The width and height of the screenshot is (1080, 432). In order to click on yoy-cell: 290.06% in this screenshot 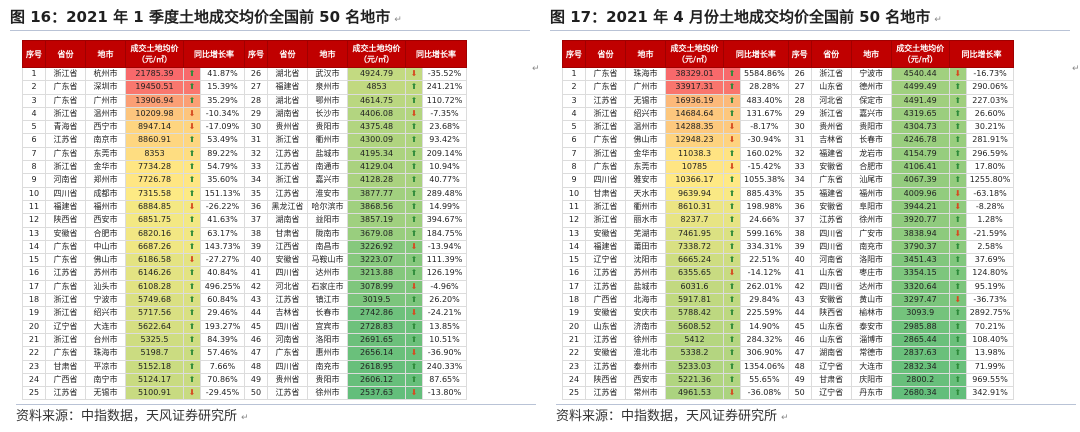, I will do `click(990, 87)`.